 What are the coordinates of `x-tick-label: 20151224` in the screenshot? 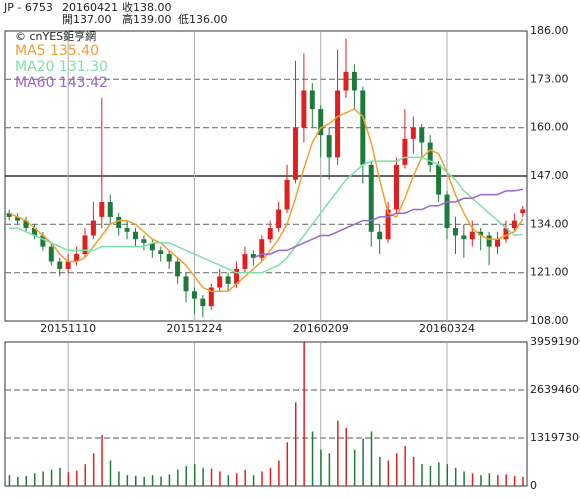 It's located at (194, 328).